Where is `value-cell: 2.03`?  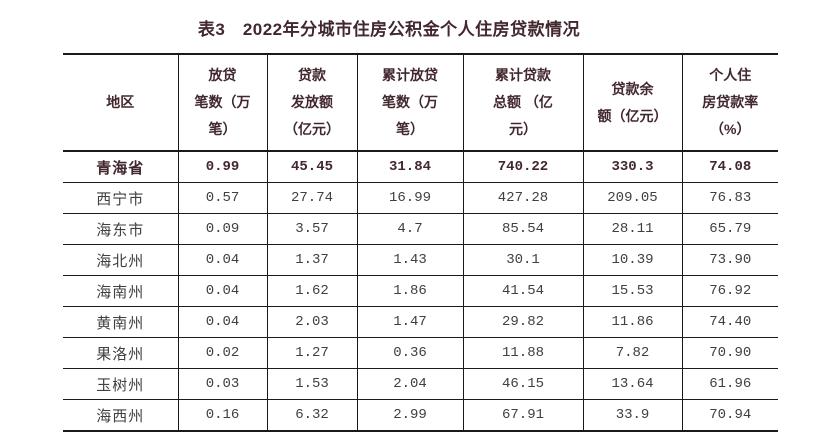
value-cell: 2.03 is located at coordinates (312, 322).